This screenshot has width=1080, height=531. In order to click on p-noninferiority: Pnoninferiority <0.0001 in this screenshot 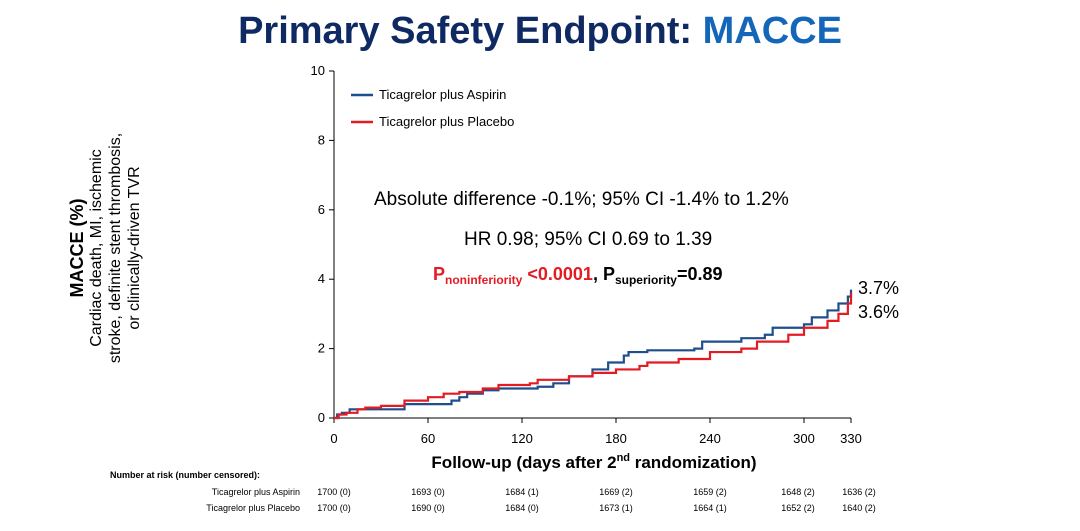, I will do `click(513, 275)`.